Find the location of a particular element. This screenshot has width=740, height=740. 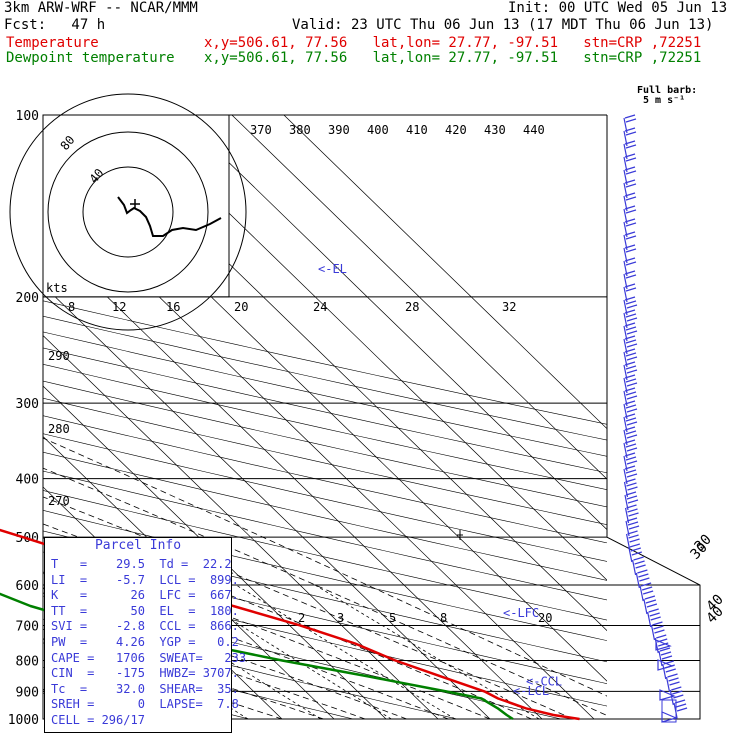

theta-label: 390 is located at coordinates (339, 130).